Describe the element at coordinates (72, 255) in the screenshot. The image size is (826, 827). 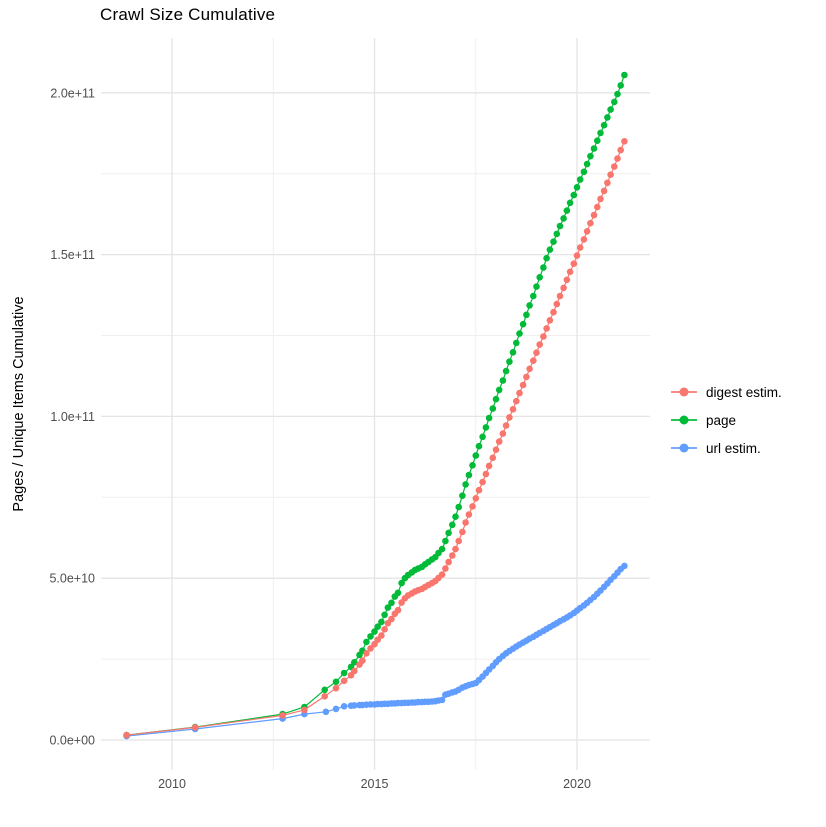
I see `y-tick-label: 1.5e+11` at that location.